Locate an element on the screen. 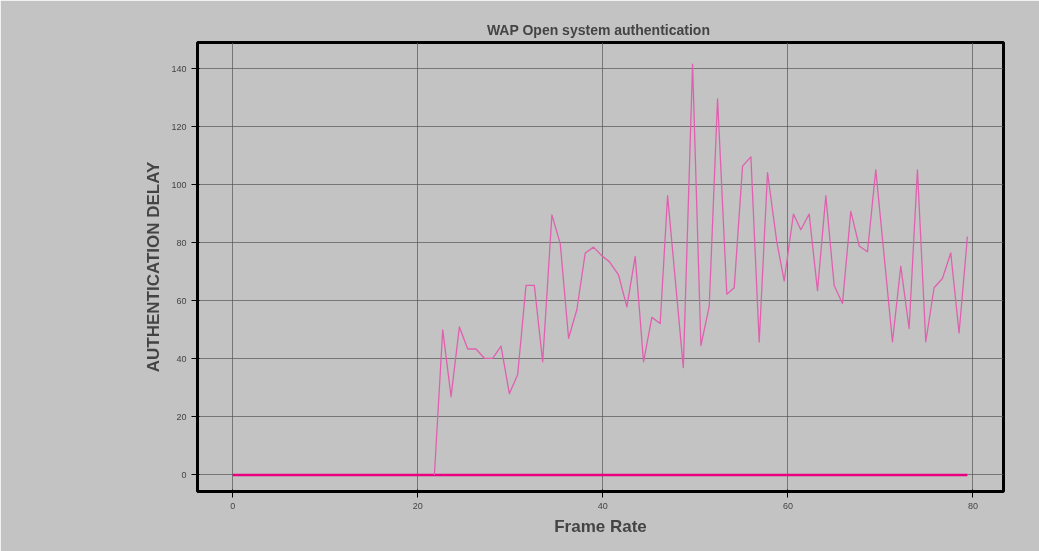 The height and width of the screenshot is (551, 1039). x-tick-label: 40 is located at coordinates (602, 505).